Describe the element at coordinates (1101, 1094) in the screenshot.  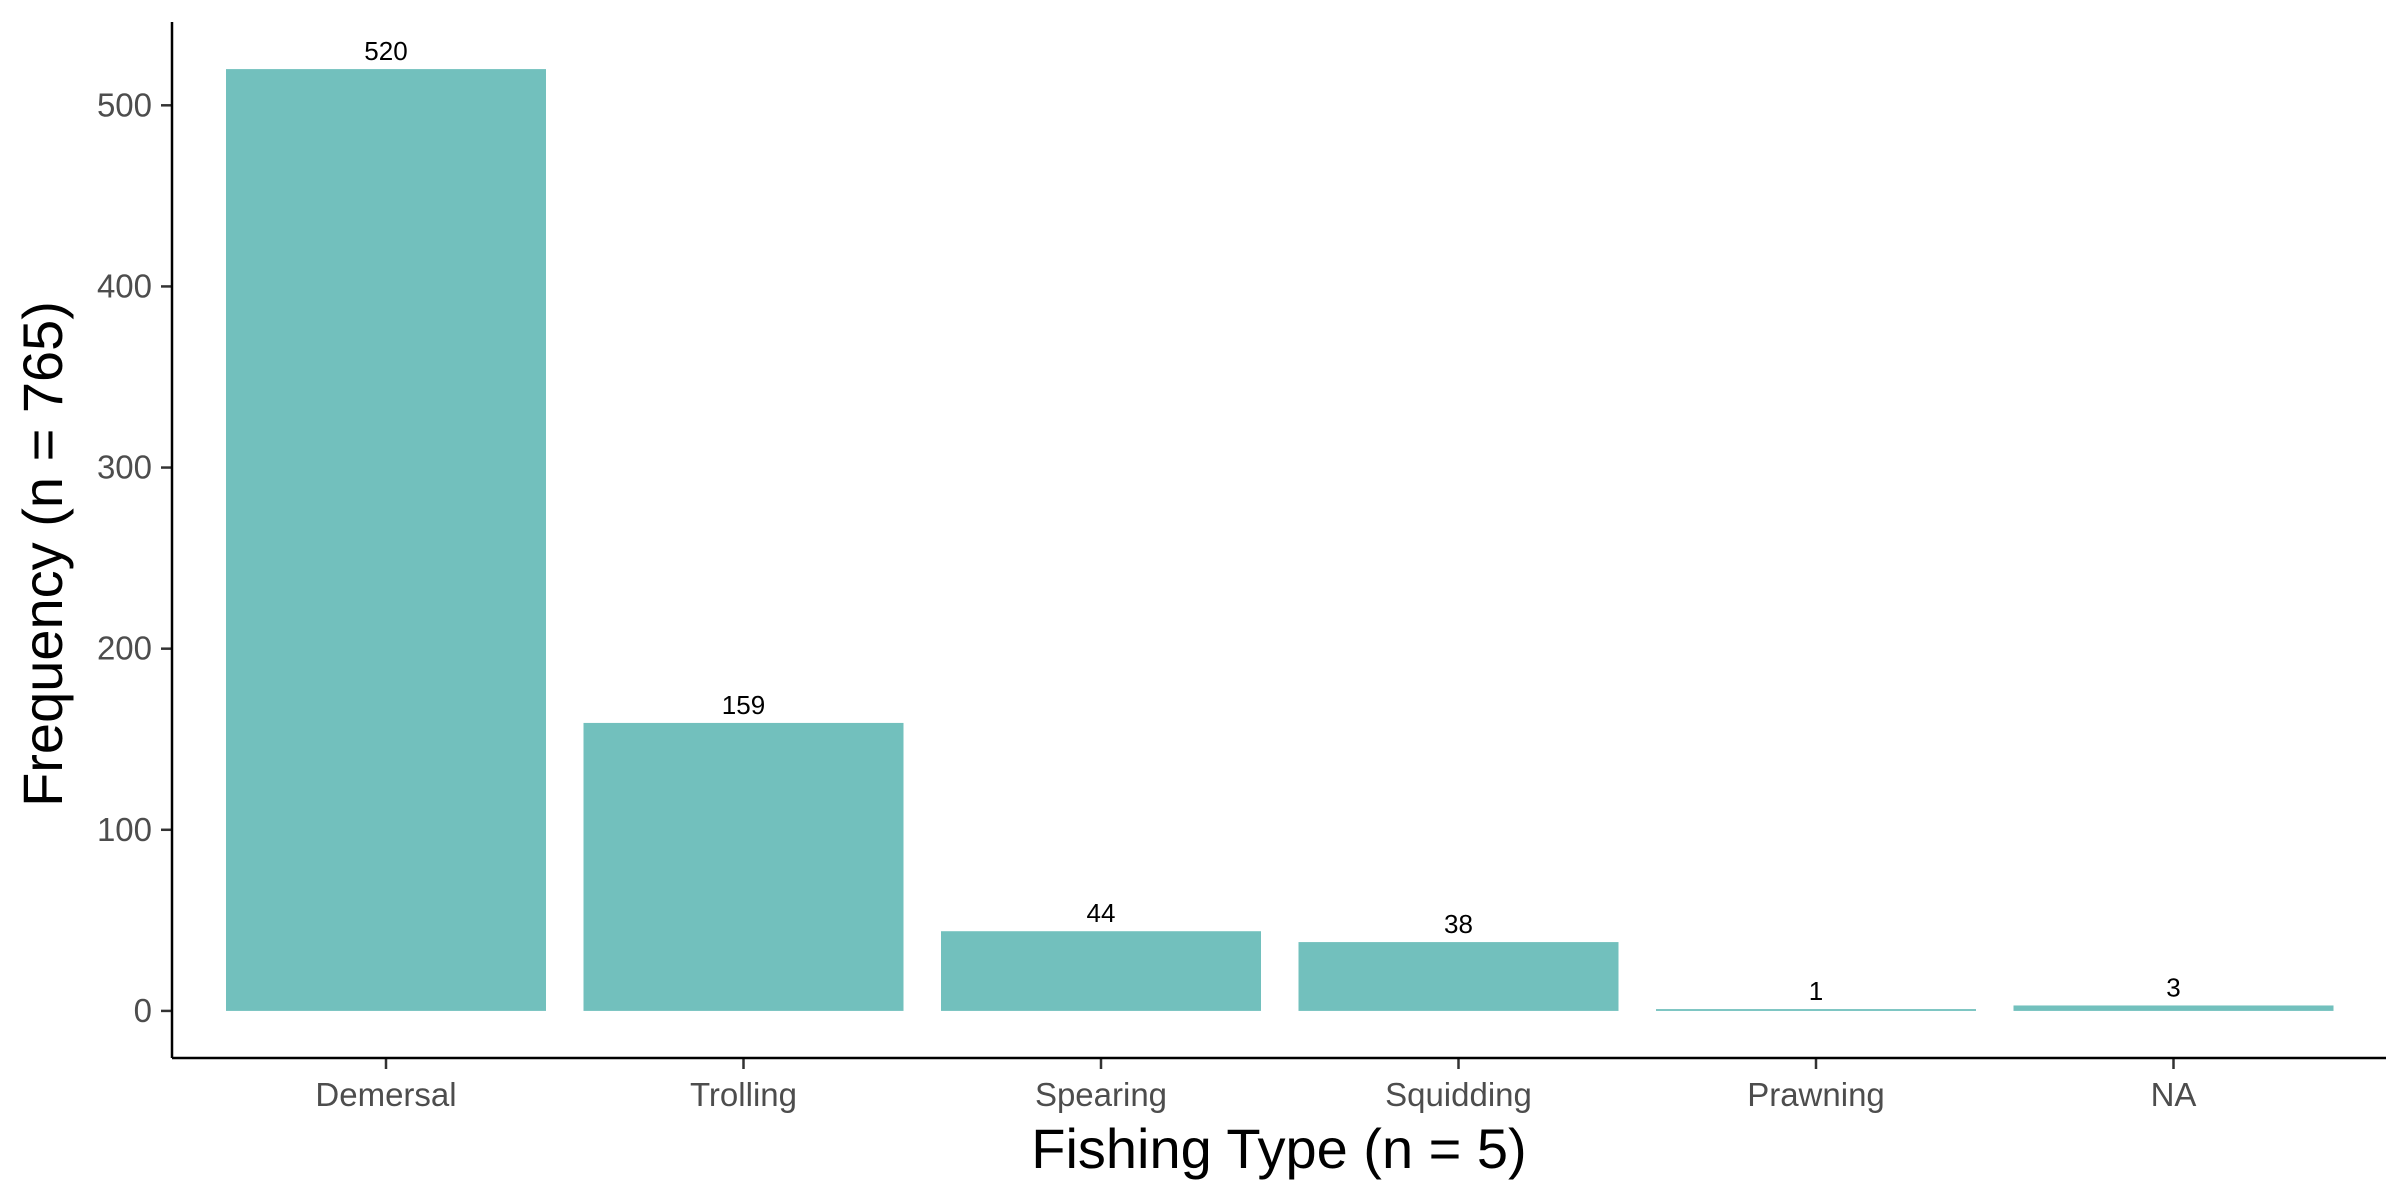
I see `x-tick-label-spearing: Spearing` at that location.